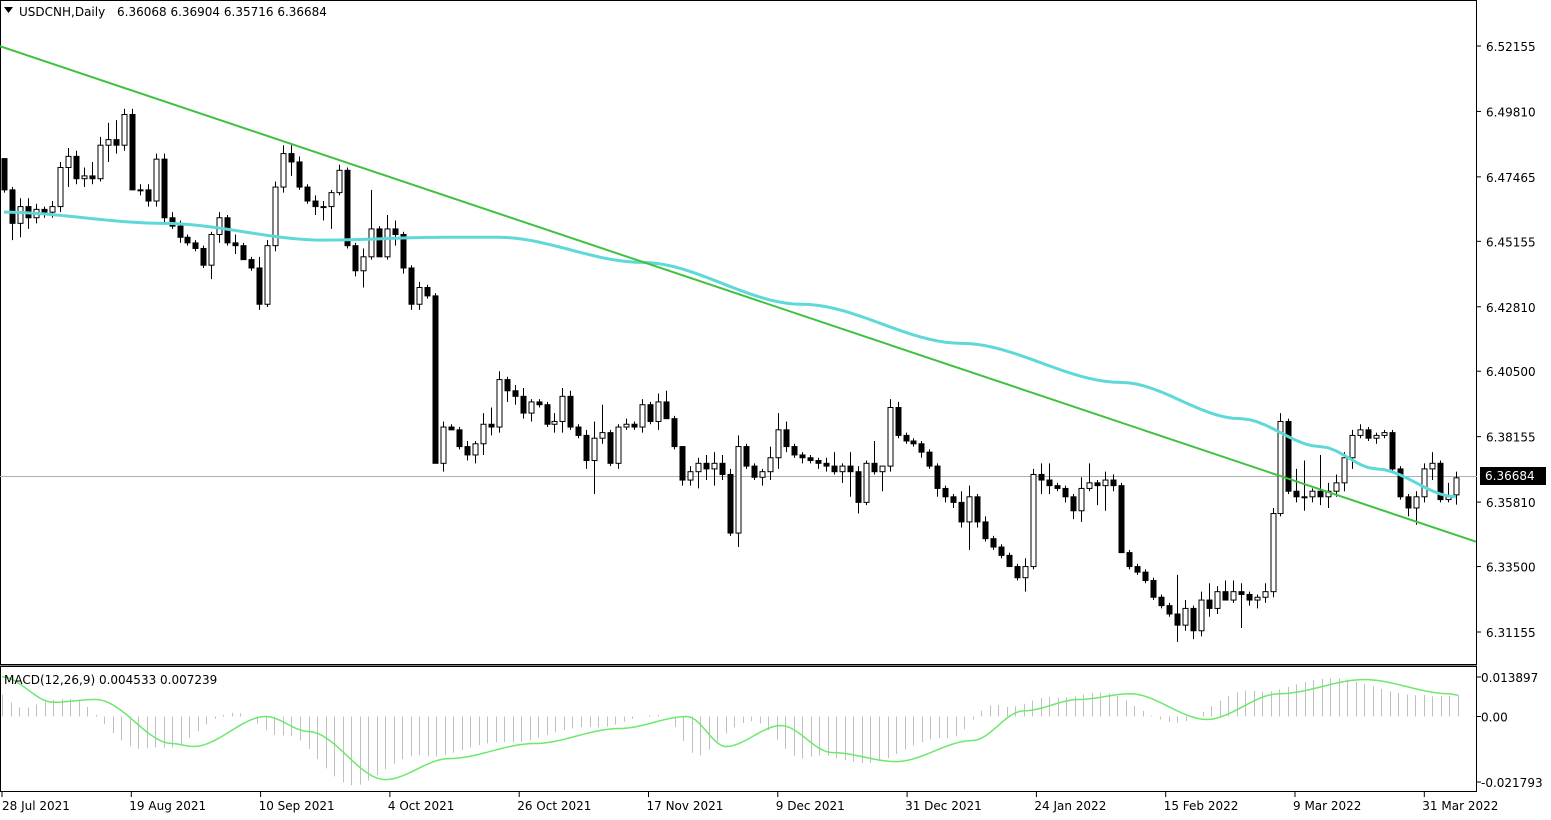  I want to click on macd-tick-label: -0.021793, so click(1512, 783).